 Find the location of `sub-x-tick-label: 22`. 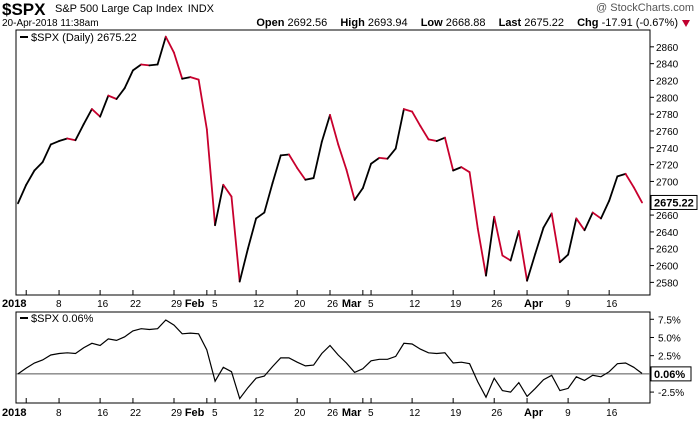

sub-x-tick-label: 22 is located at coordinates (136, 413).